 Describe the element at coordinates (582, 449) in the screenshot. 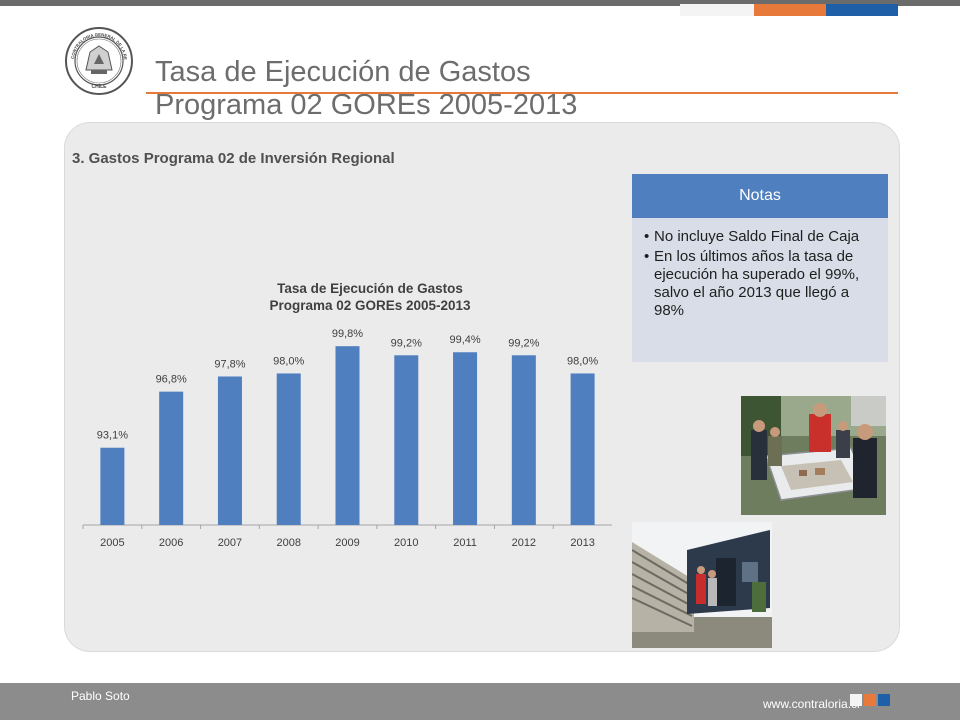

I see `bar-2013` at that location.